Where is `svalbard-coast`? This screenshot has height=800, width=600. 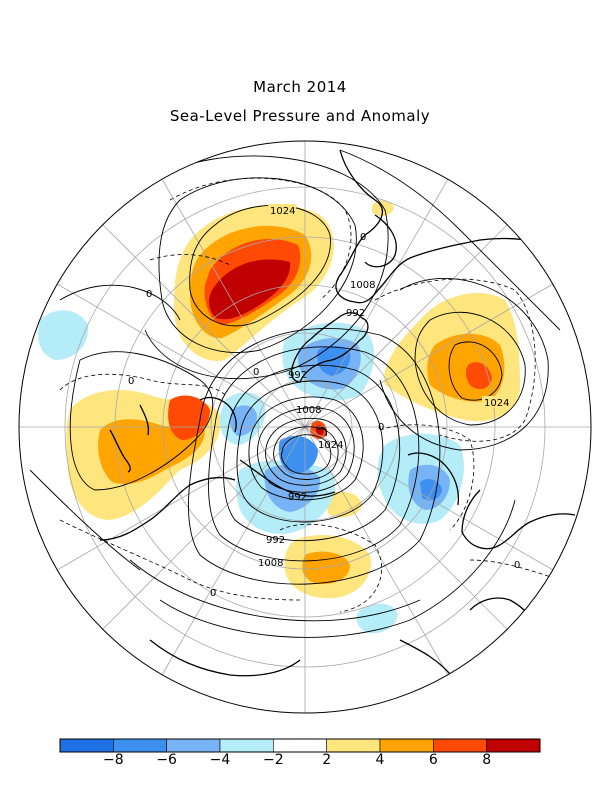 svalbard-coast is located at coordinates (322, 431).